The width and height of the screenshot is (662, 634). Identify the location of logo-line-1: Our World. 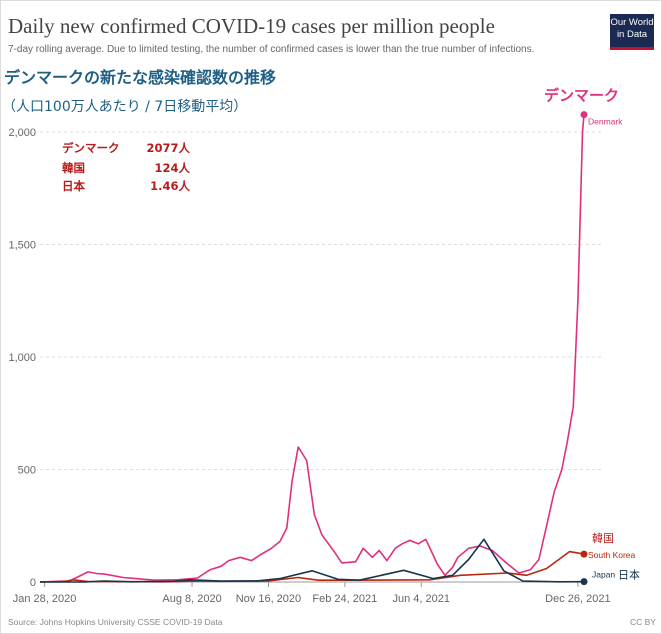
(632, 22).